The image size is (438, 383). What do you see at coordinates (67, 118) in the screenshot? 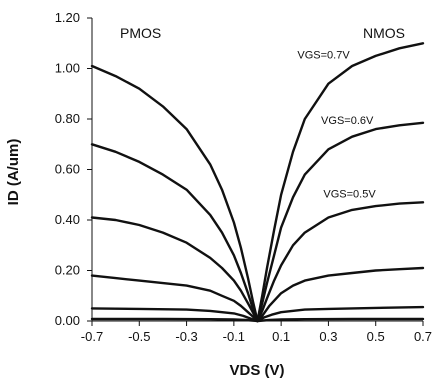
I see `y-tick-label-4: 0.80` at bounding box center [67, 118].